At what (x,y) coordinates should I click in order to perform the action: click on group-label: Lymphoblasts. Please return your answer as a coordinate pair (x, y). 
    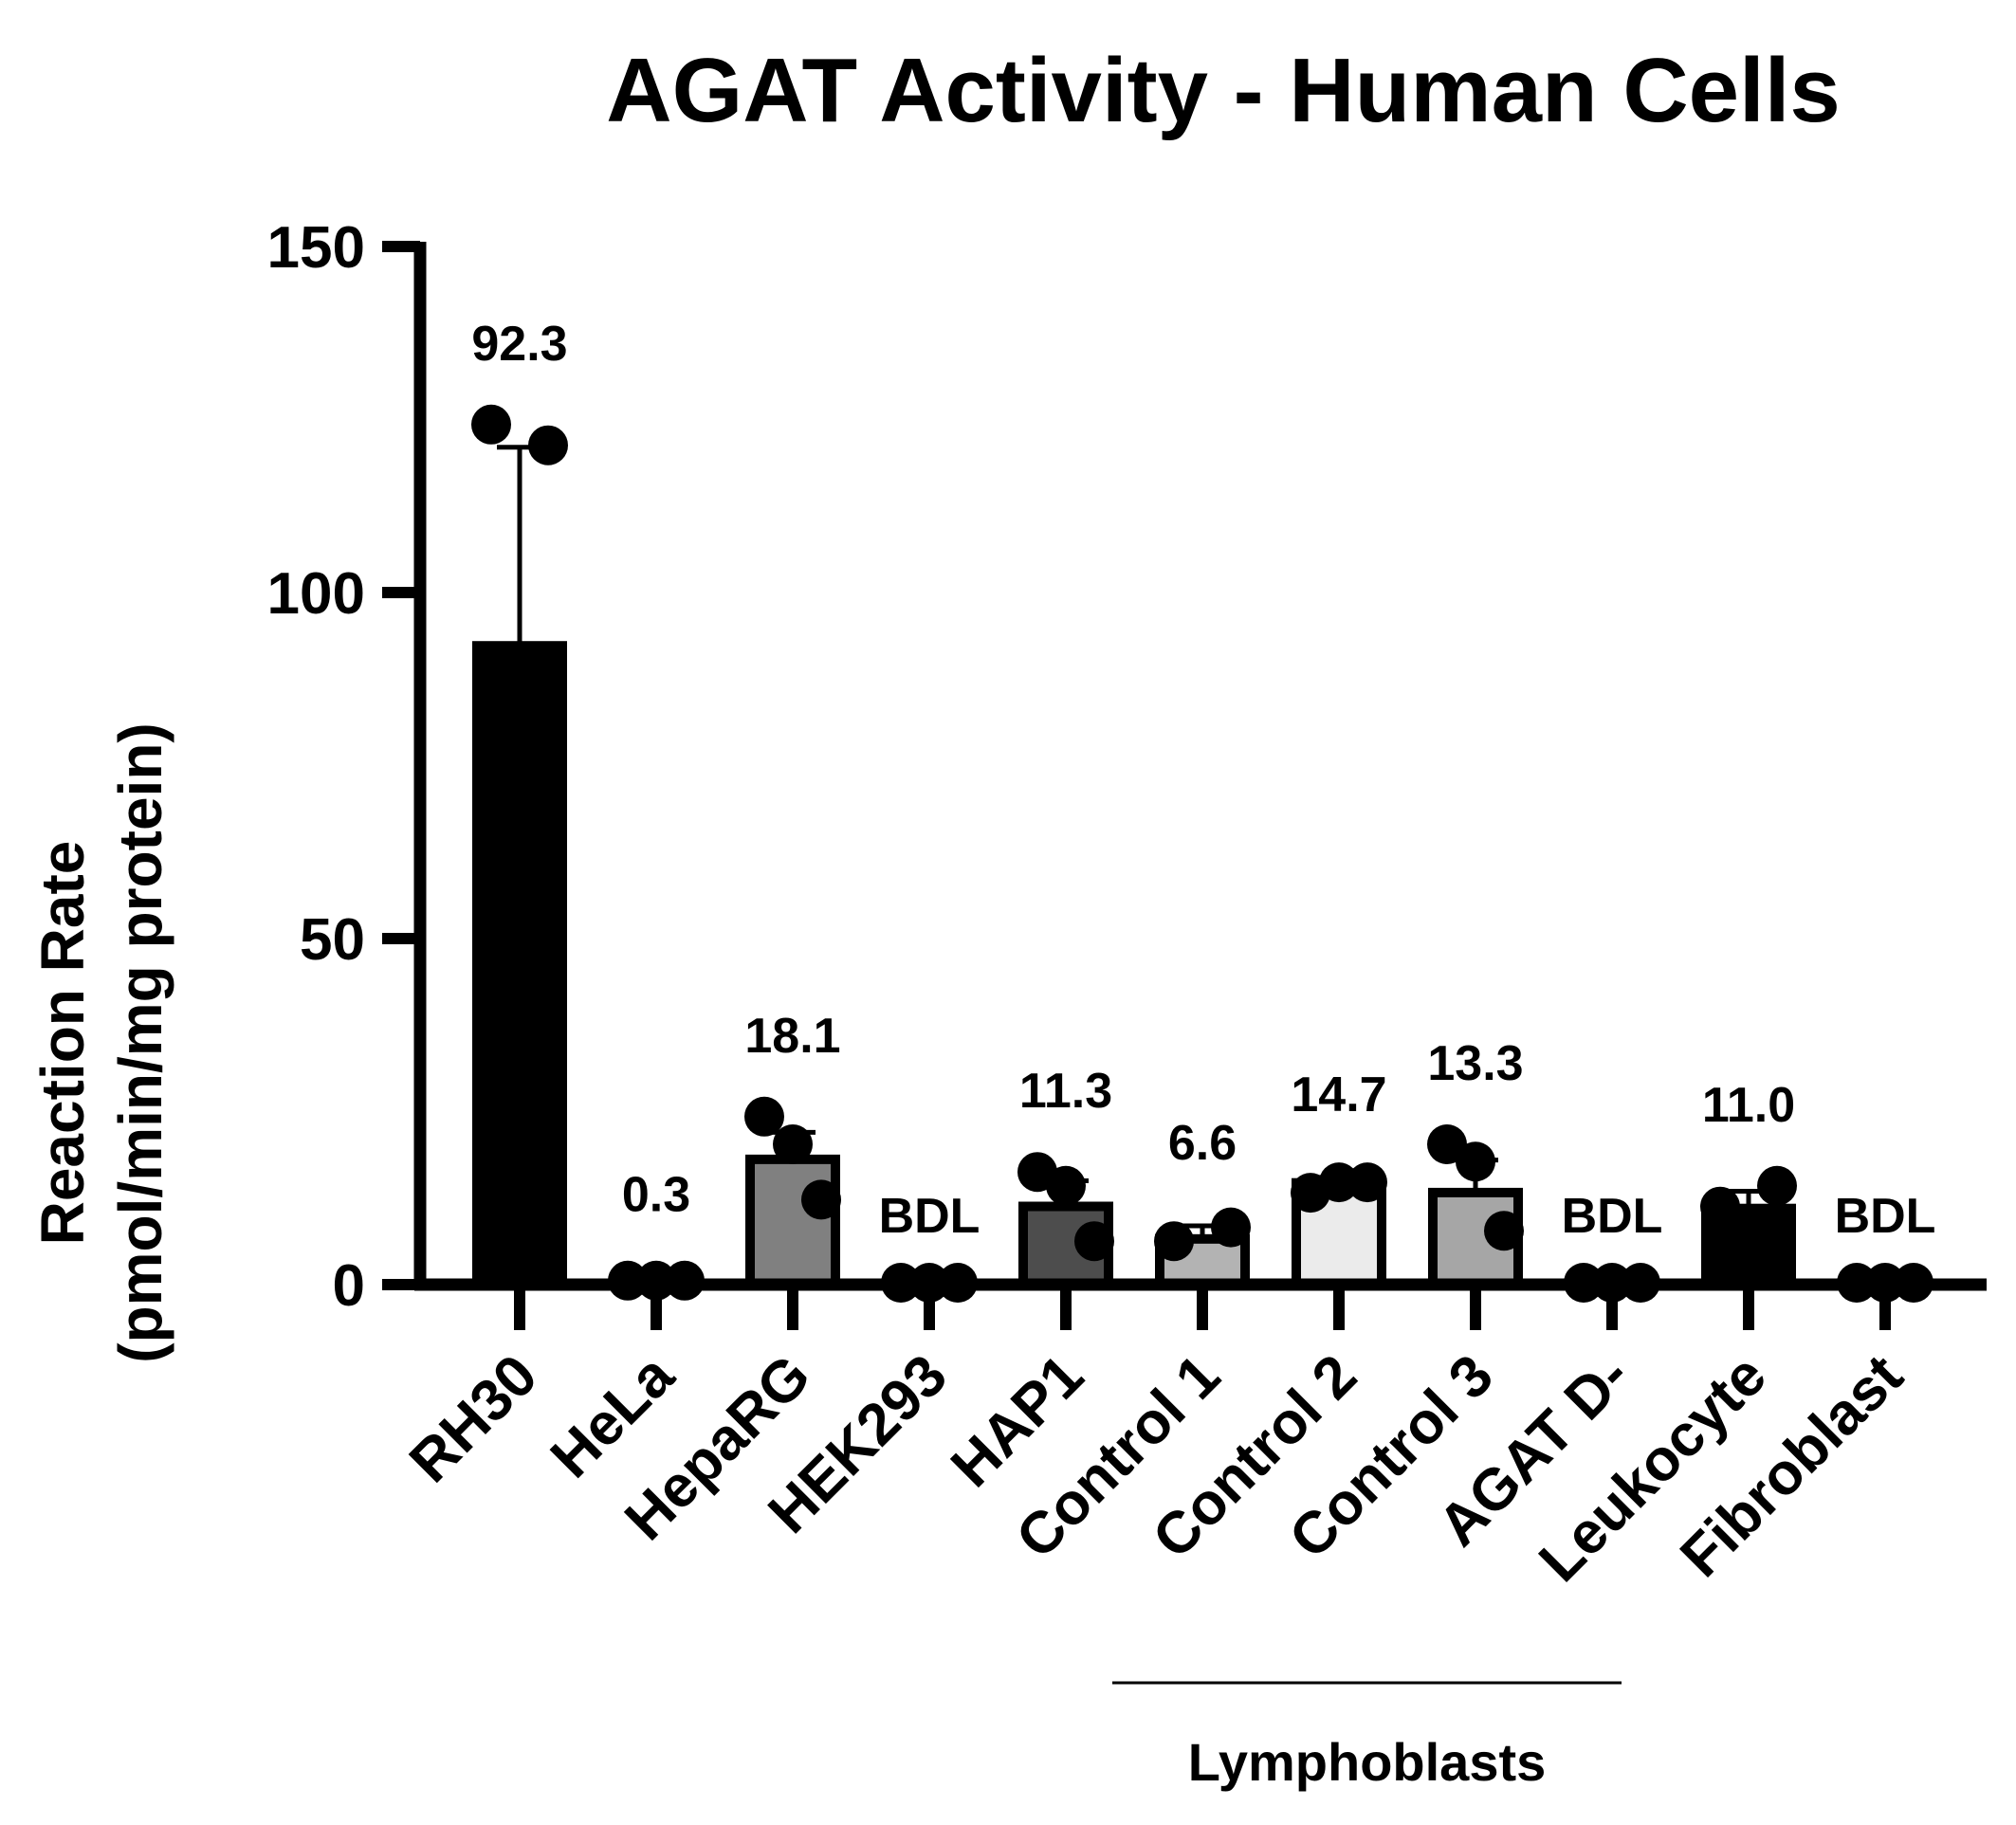
    Looking at the image, I should click on (1367, 1762).